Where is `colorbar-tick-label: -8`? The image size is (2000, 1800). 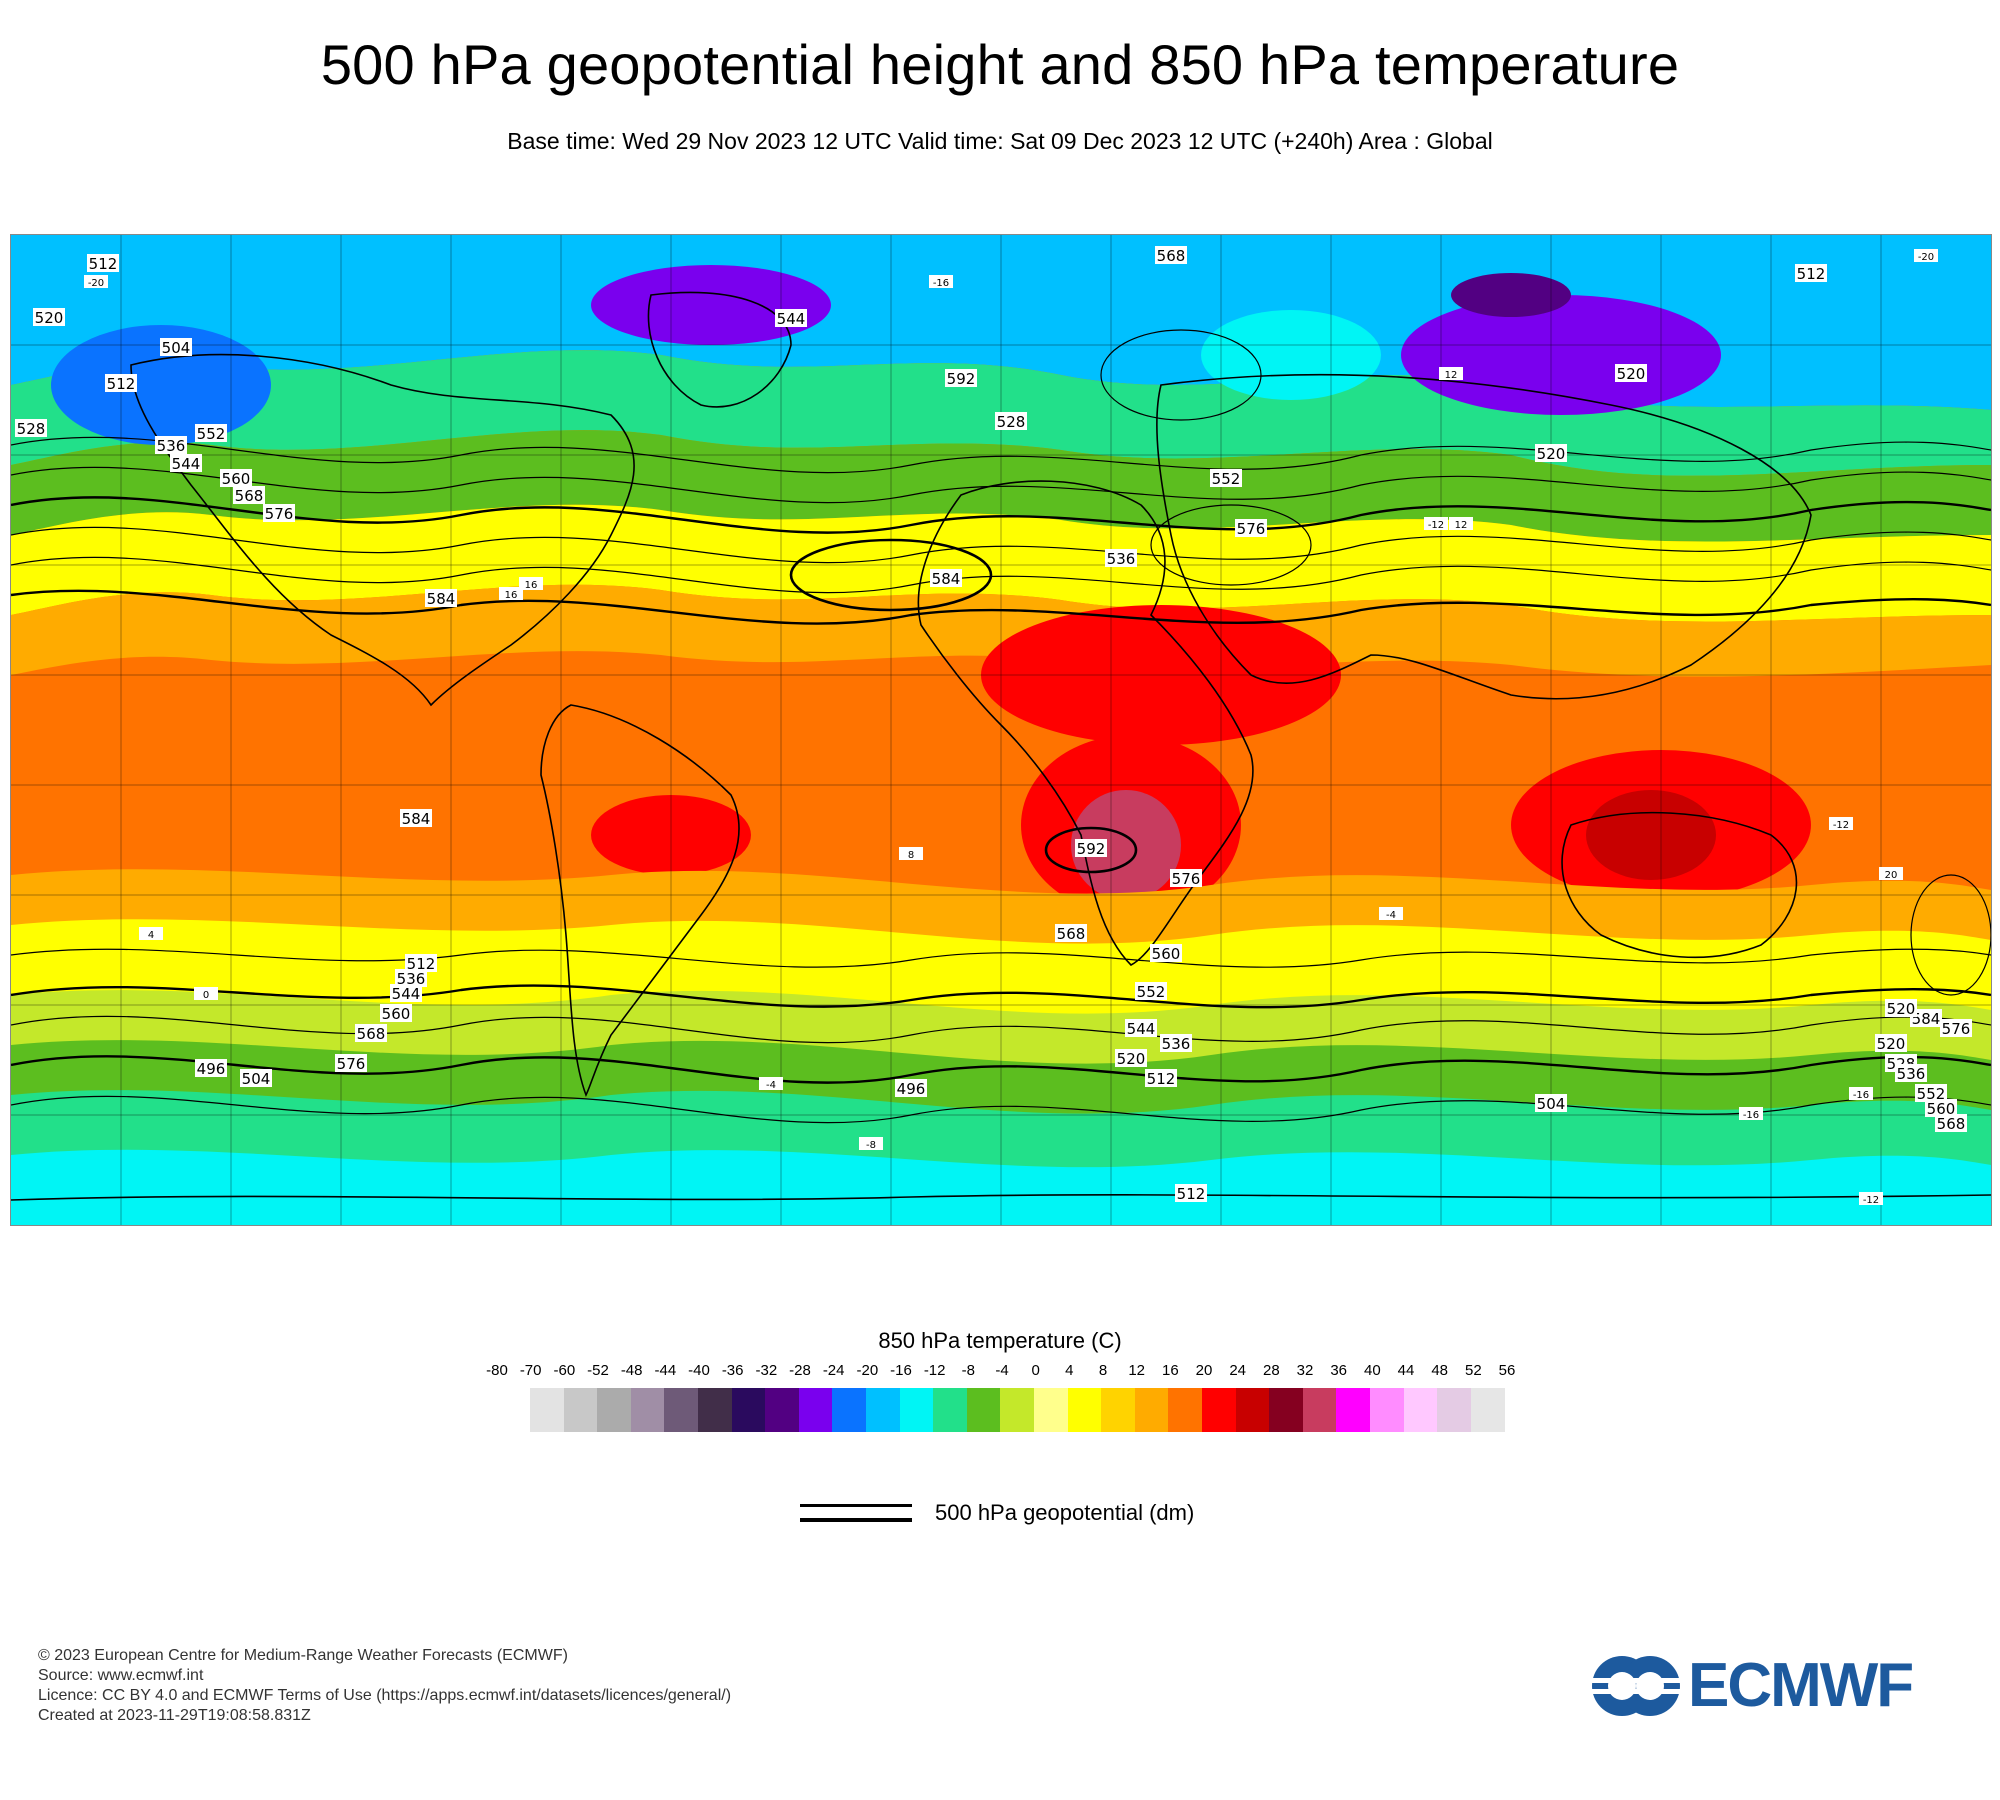
colorbar-tick-label: -8 is located at coordinates (968, 1370).